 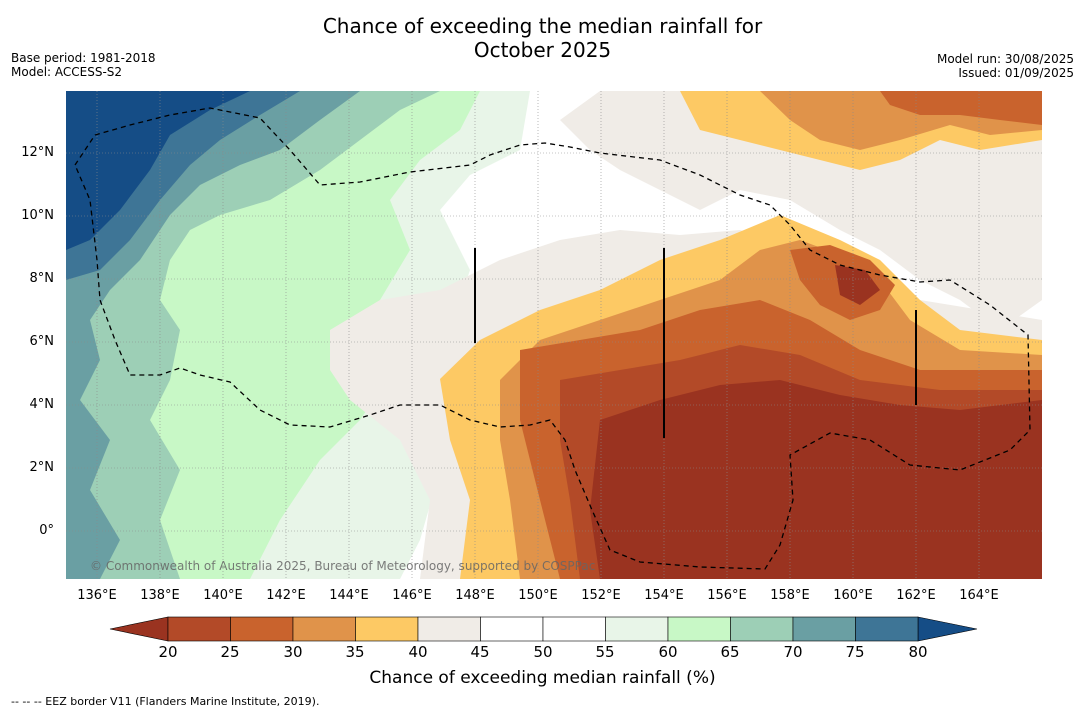 What do you see at coordinates (83, 58) in the screenshot?
I see `base-period: Base period: 1981-2018` at bounding box center [83, 58].